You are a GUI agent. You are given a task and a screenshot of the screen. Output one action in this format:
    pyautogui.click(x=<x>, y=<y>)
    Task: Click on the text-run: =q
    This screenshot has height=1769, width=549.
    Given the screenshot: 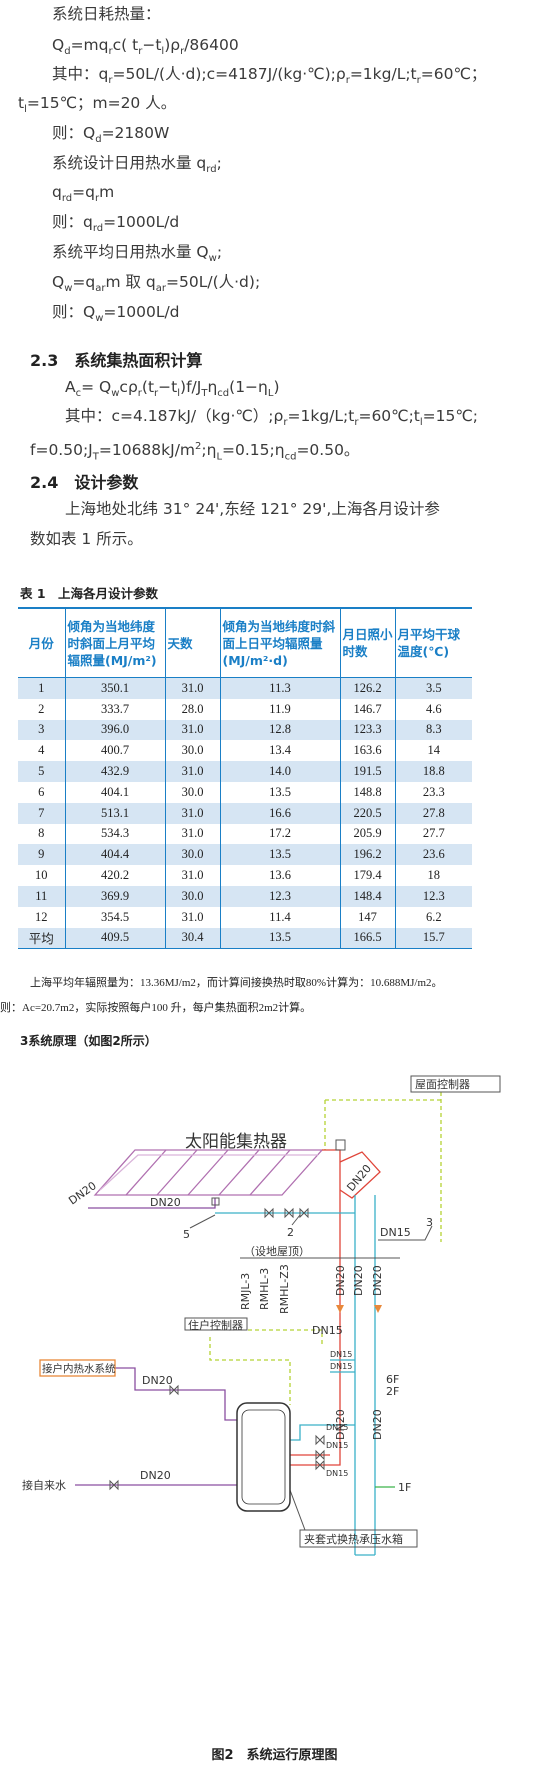 What is the action you would take?
    pyautogui.click(x=84, y=282)
    